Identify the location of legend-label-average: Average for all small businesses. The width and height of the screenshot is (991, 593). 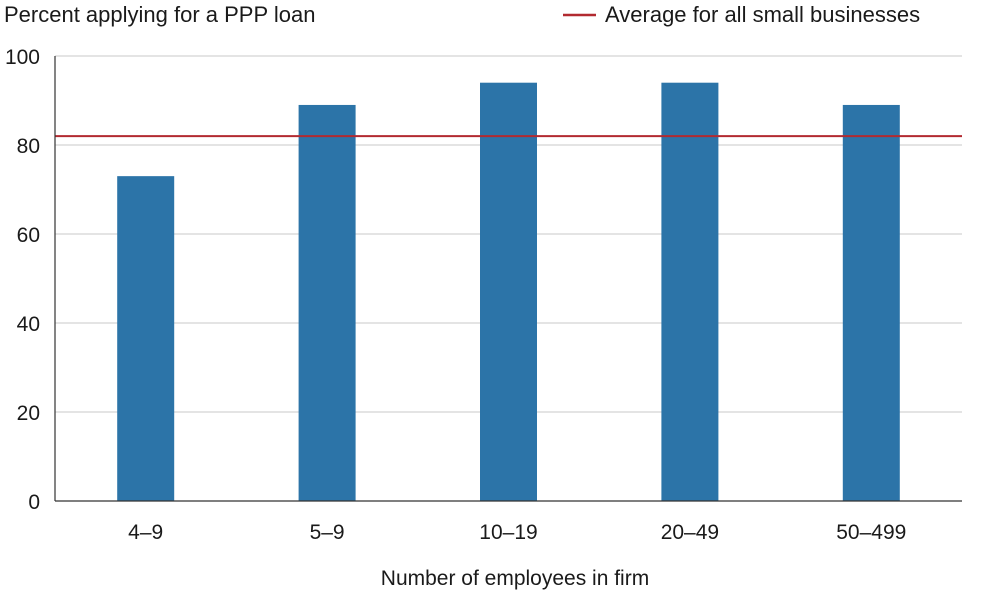
(762, 14).